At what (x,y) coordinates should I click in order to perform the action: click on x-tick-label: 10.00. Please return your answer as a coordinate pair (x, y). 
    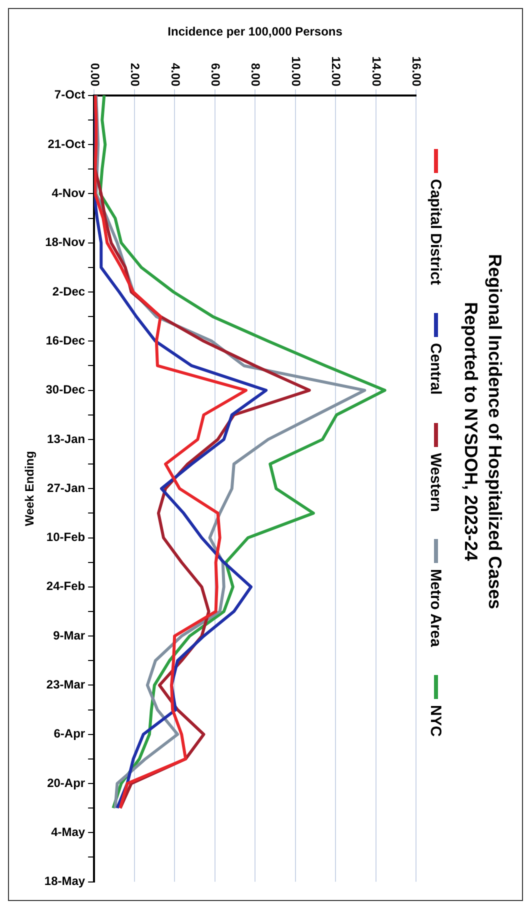
    Looking at the image, I should click on (295, 71).